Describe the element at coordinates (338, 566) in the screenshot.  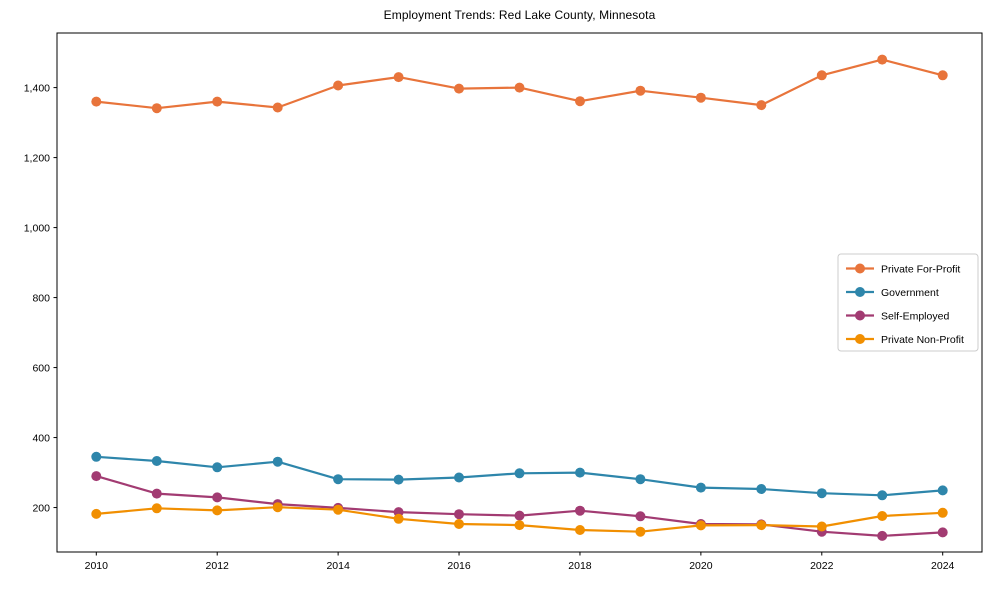
I see `x-tick-label: 2014` at that location.